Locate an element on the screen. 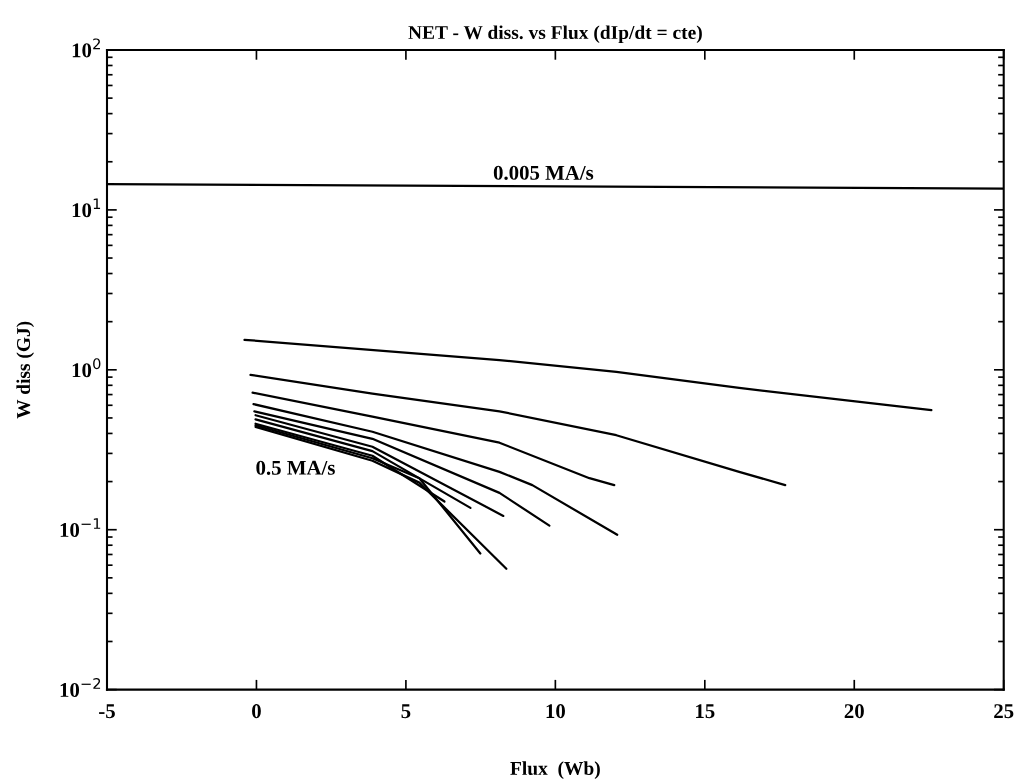 The height and width of the screenshot is (781, 1019). x-tick-label: 25 is located at coordinates (1004, 711).